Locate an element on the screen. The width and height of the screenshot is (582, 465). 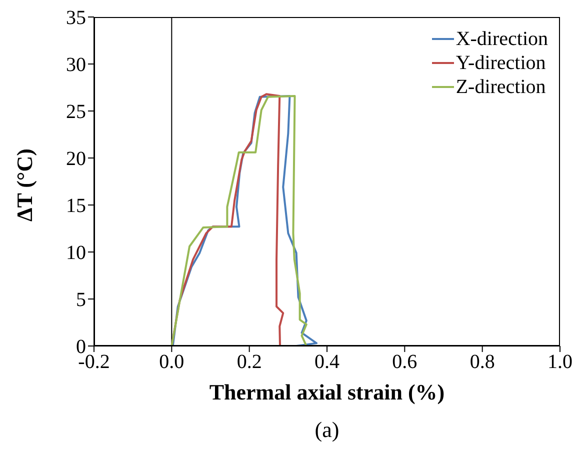
x-axis-title: Thermal axial strain (%) is located at coordinates (327, 392).